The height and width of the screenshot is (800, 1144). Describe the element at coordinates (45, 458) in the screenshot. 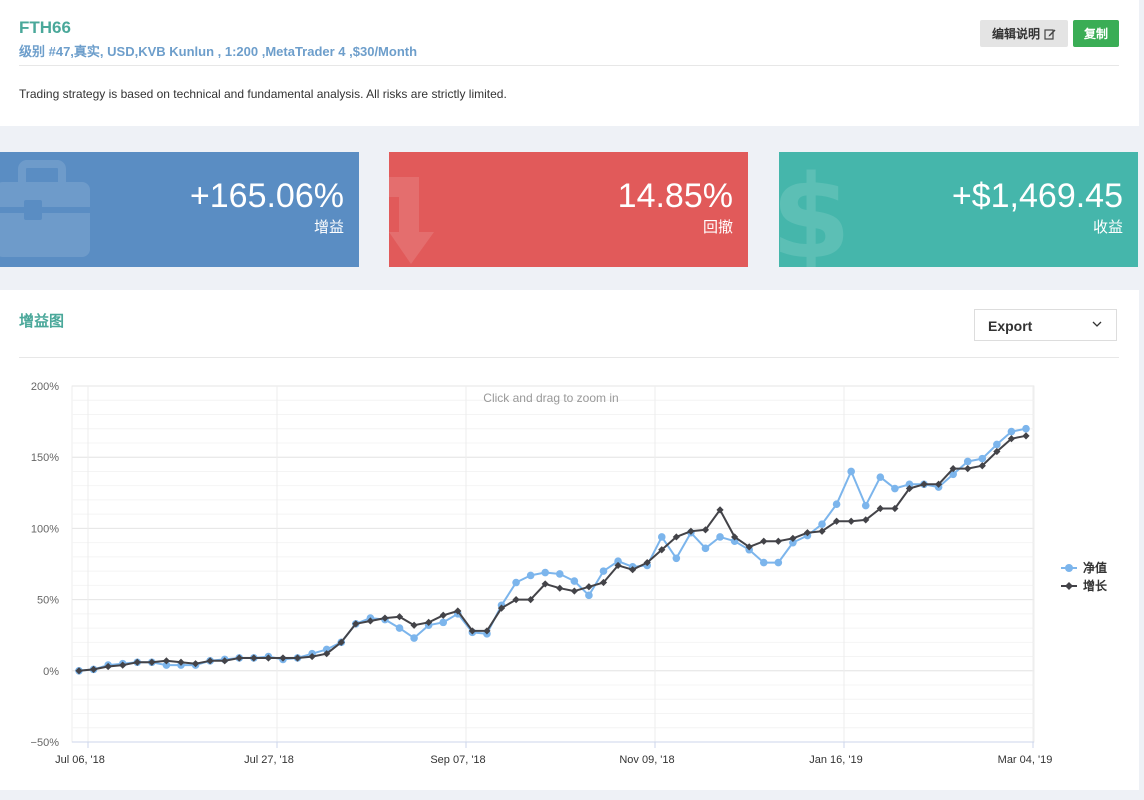

I see `y-tick-label: 150%` at that location.